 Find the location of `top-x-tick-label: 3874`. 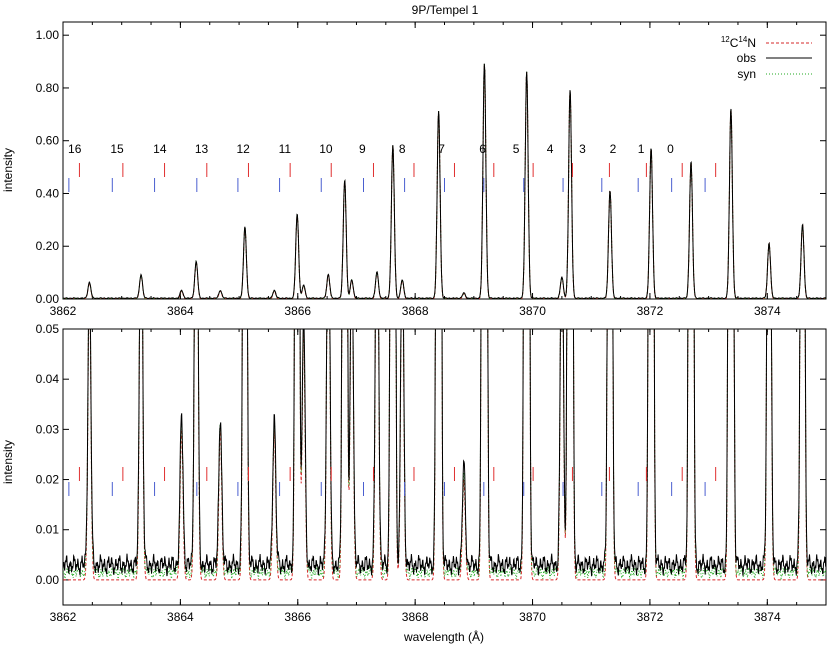

top-x-tick-label: 3874 is located at coordinates (767, 311).